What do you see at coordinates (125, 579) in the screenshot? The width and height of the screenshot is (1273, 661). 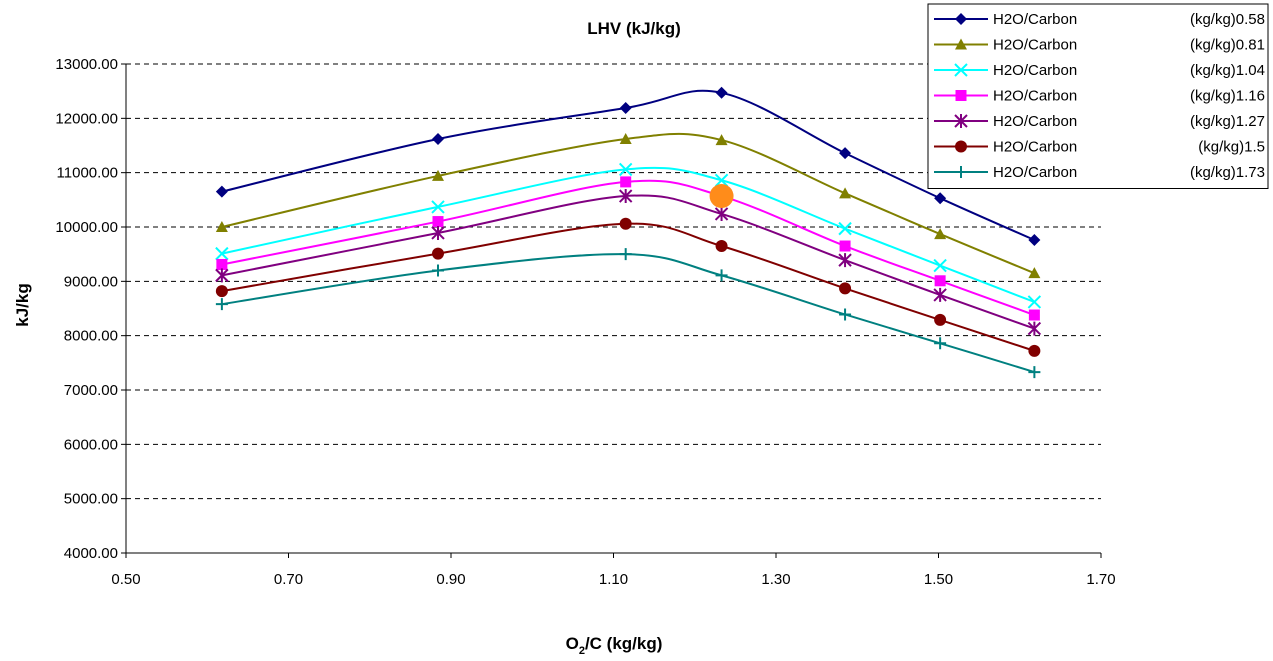 I see `x-tick-label-0: 0.50` at bounding box center [125, 579].